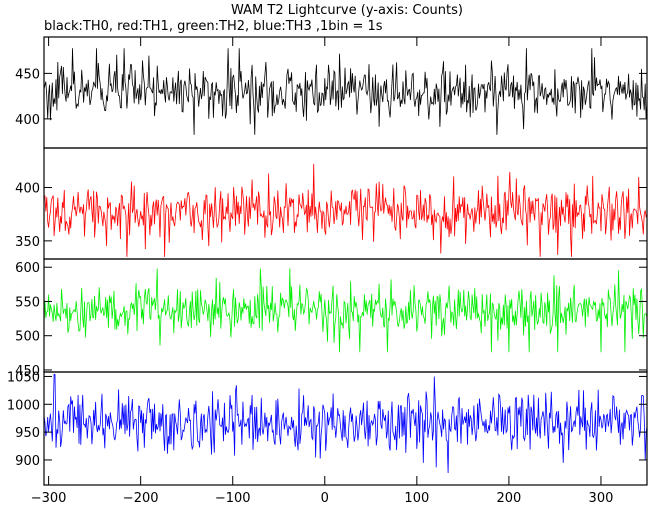 The image size is (650, 505). What do you see at coordinates (27, 461) in the screenshot?
I see `y-tick-label: 900` at bounding box center [27, 461].